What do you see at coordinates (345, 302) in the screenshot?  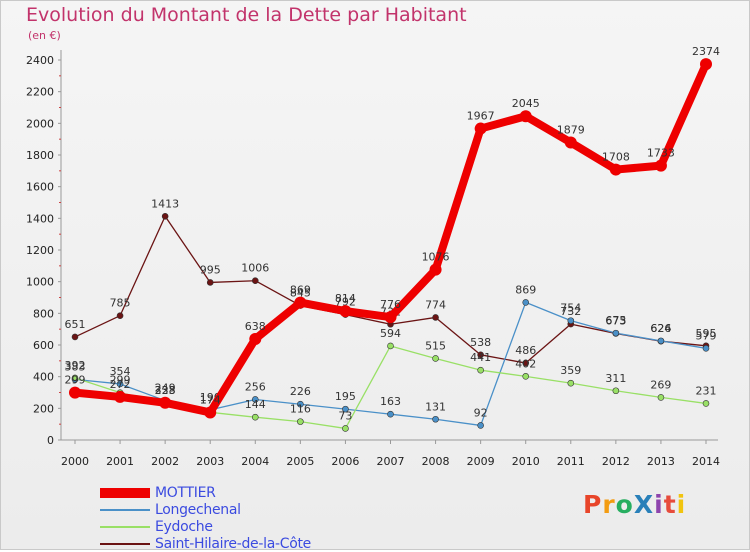 I see `data-label: 792` at bounding box center [345, 302].